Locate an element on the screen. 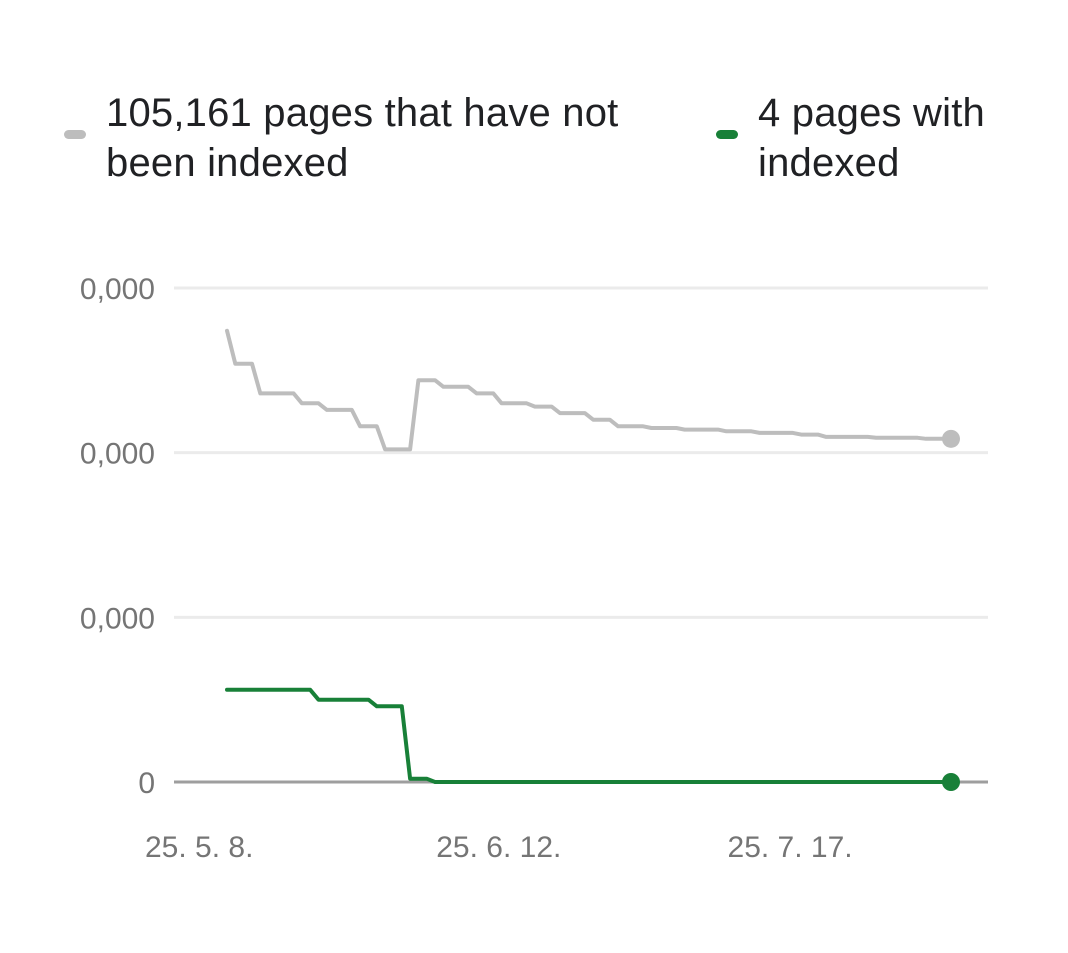 This screenshot has width=1068, height=953. x-tick-label: 25. 7. 17. is located at coordinates (790, 847).